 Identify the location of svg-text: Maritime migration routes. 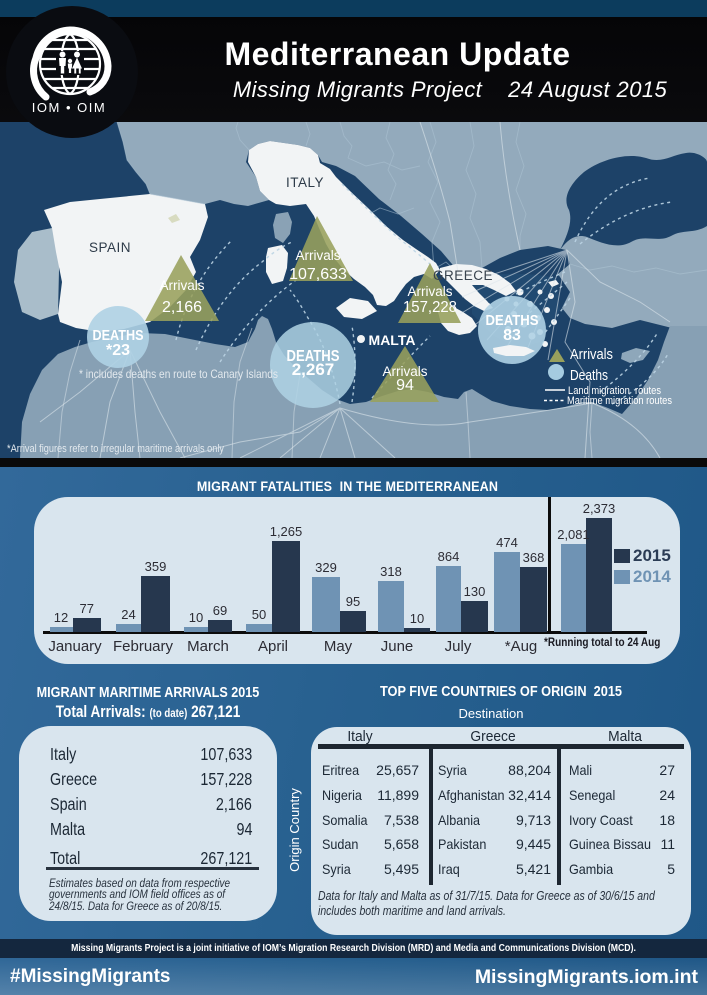
(619, 401).